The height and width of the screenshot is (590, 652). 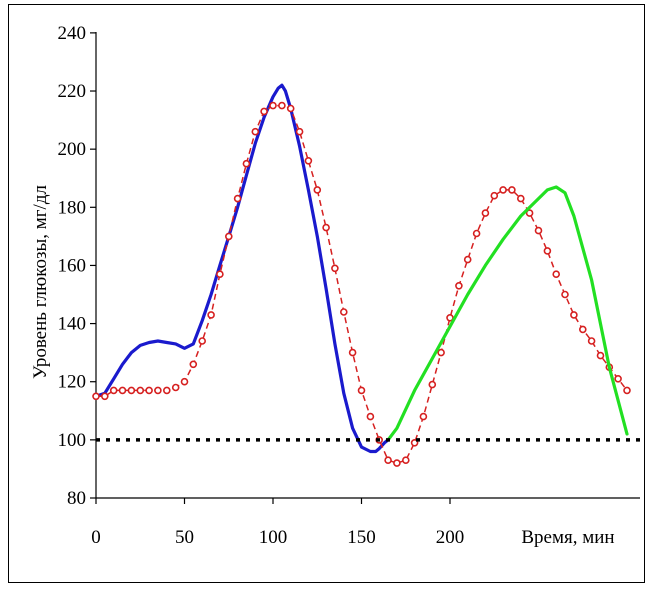 What do you see at coordinates (277, 523) in the screenshot?
I see `x-ticks: 0 50 100 150 200` at bounding box center [277, 523].